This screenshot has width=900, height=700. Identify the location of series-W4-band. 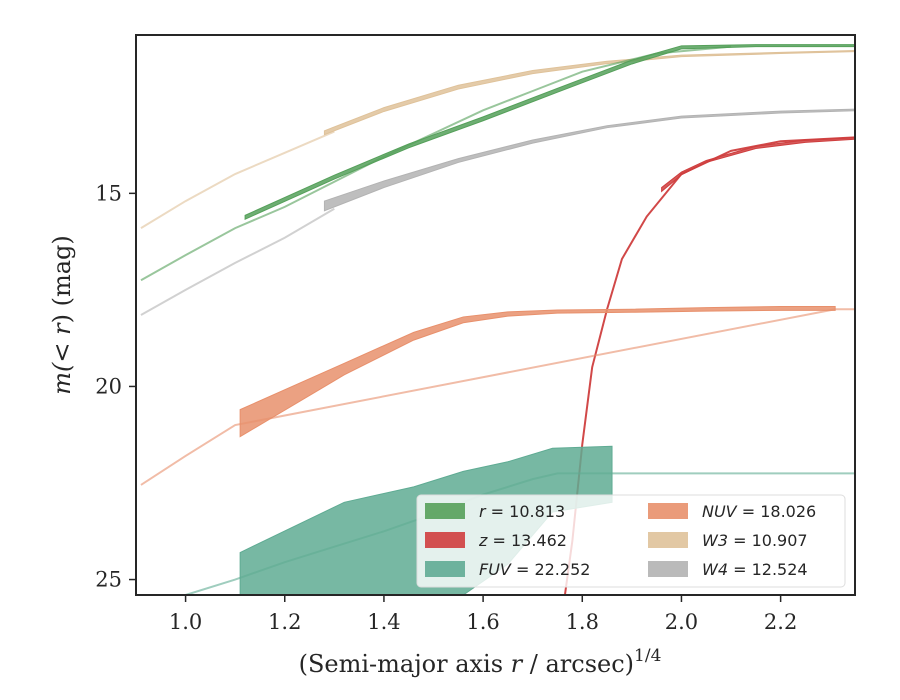
(589, 160).